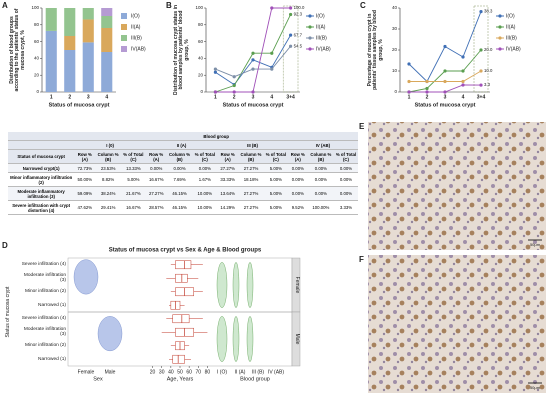 This screenshot has height=396, width=550. Describe the element at coordinates (409, 97) in the screenshot. I see `x-tick-label: 1` at that location.